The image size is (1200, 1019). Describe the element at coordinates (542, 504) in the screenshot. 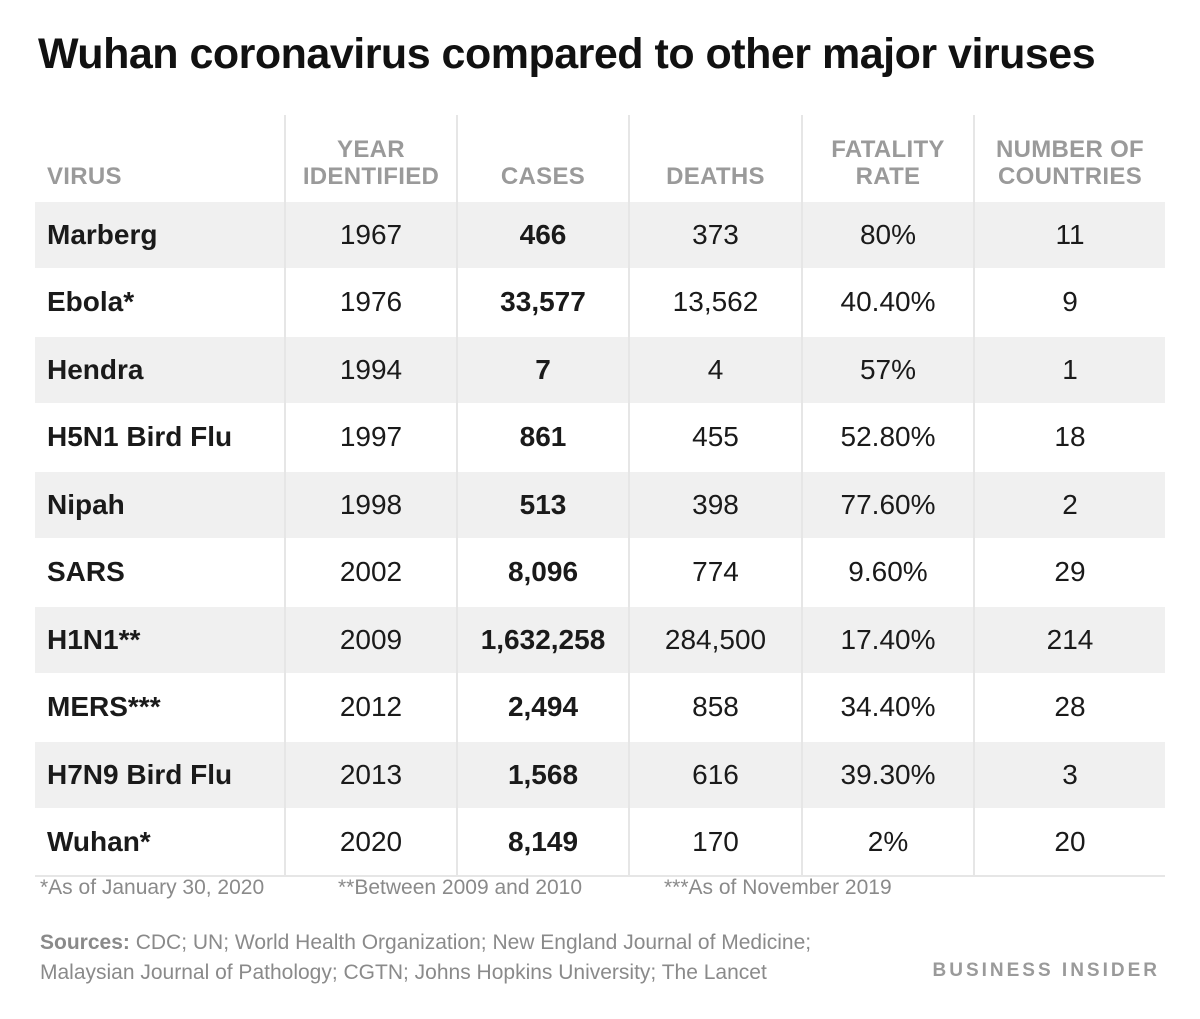

I see `cell-cases: 513` at that location.